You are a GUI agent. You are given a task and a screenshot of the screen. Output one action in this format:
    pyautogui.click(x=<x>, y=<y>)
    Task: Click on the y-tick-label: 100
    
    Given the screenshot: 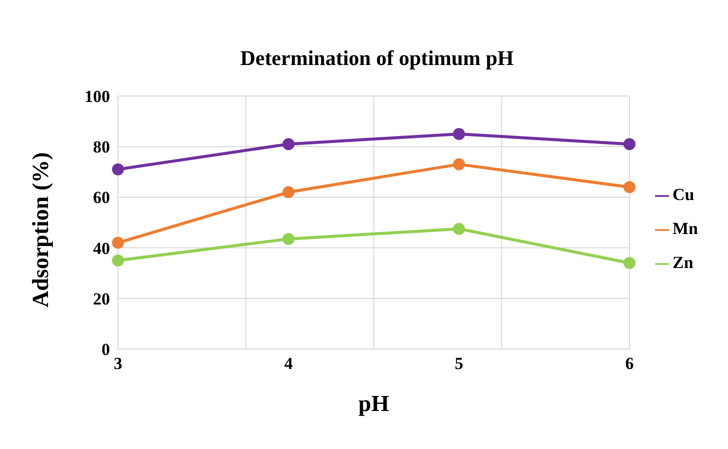 What is the action you would take?
    pyautogui.click(x=97, y=96)
    